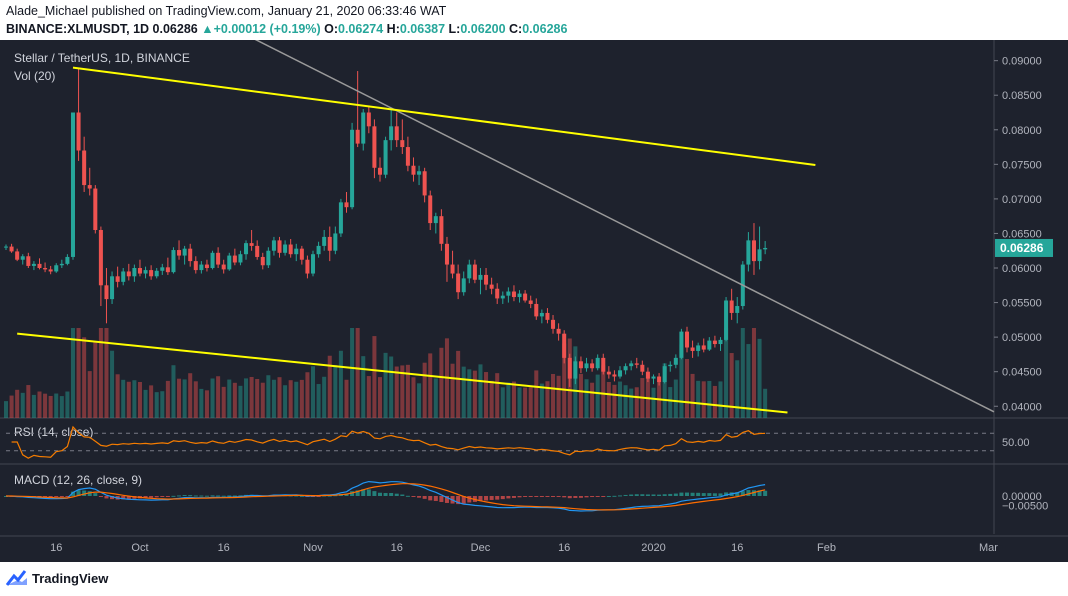 This screenshot has height=596, width=1068. What do you see at coordinates (988, 548) in the screenshot?
I see `time-tick-label: Mar` at bounding box center [988, 548].